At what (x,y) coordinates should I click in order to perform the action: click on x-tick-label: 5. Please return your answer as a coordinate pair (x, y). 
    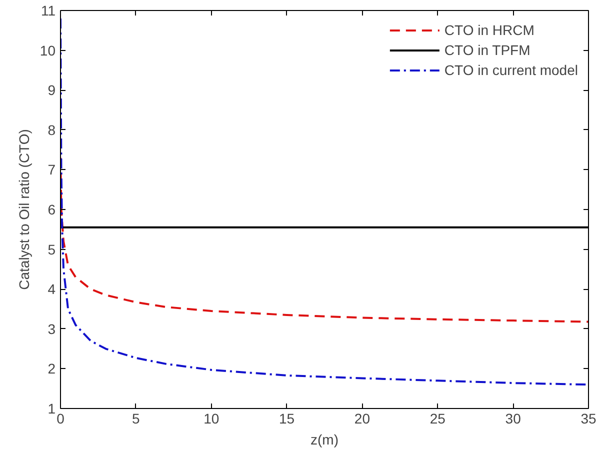
    Looking at the image, I should click on (136, 418).